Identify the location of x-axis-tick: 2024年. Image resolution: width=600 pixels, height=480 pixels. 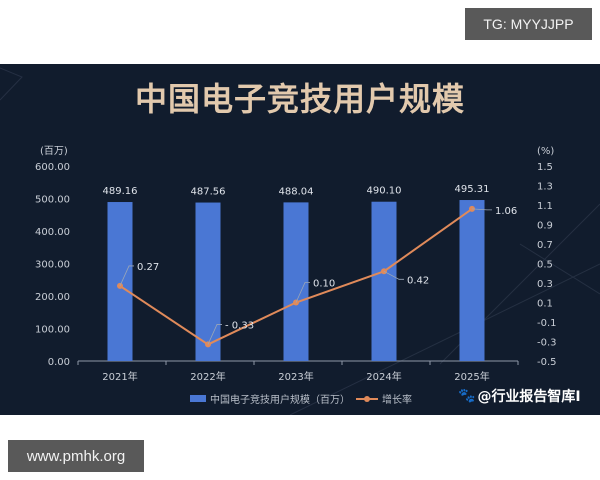
(383, 376).